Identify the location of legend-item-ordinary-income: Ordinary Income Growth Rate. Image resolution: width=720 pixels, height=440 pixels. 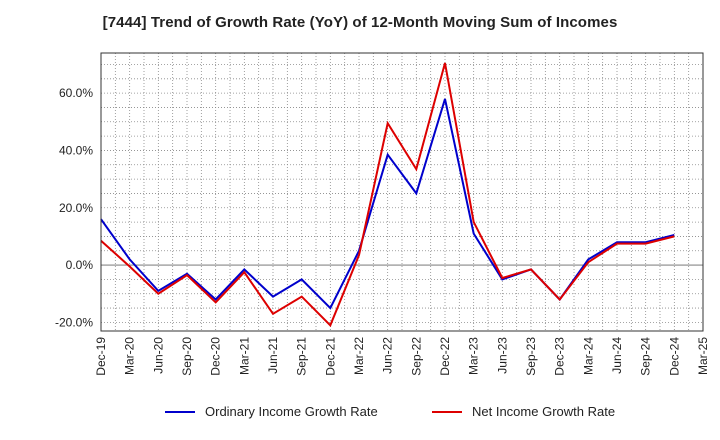
(271, 411).